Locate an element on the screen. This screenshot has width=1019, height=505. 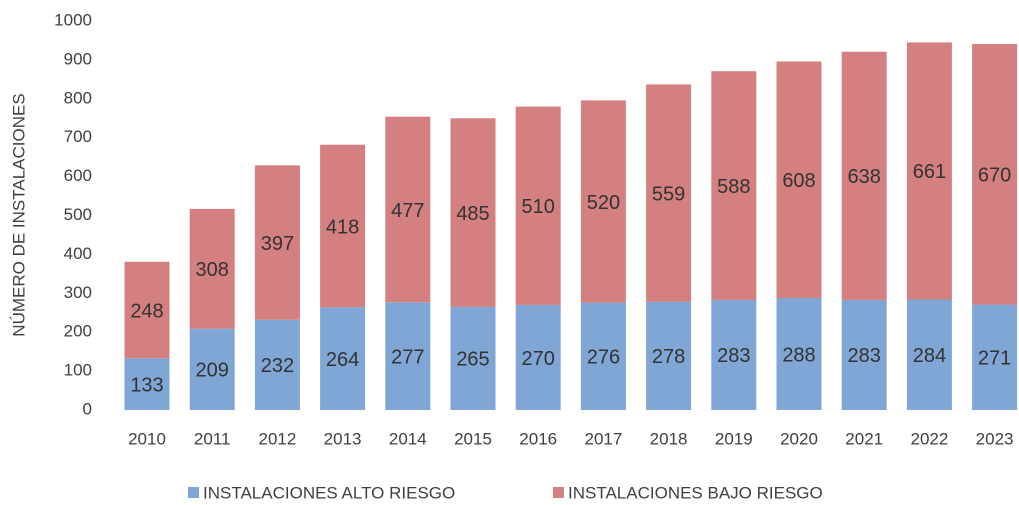
x-tick-label: 2011 is located at coordinates (212, 438).